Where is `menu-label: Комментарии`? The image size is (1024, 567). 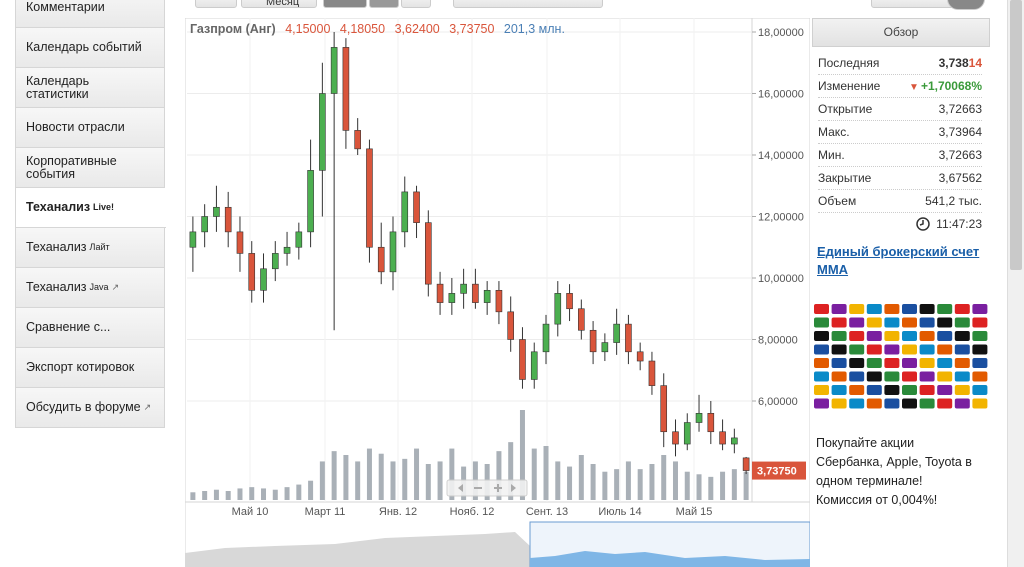
menu-label: Комментарии is located at coordinates (65, 7).